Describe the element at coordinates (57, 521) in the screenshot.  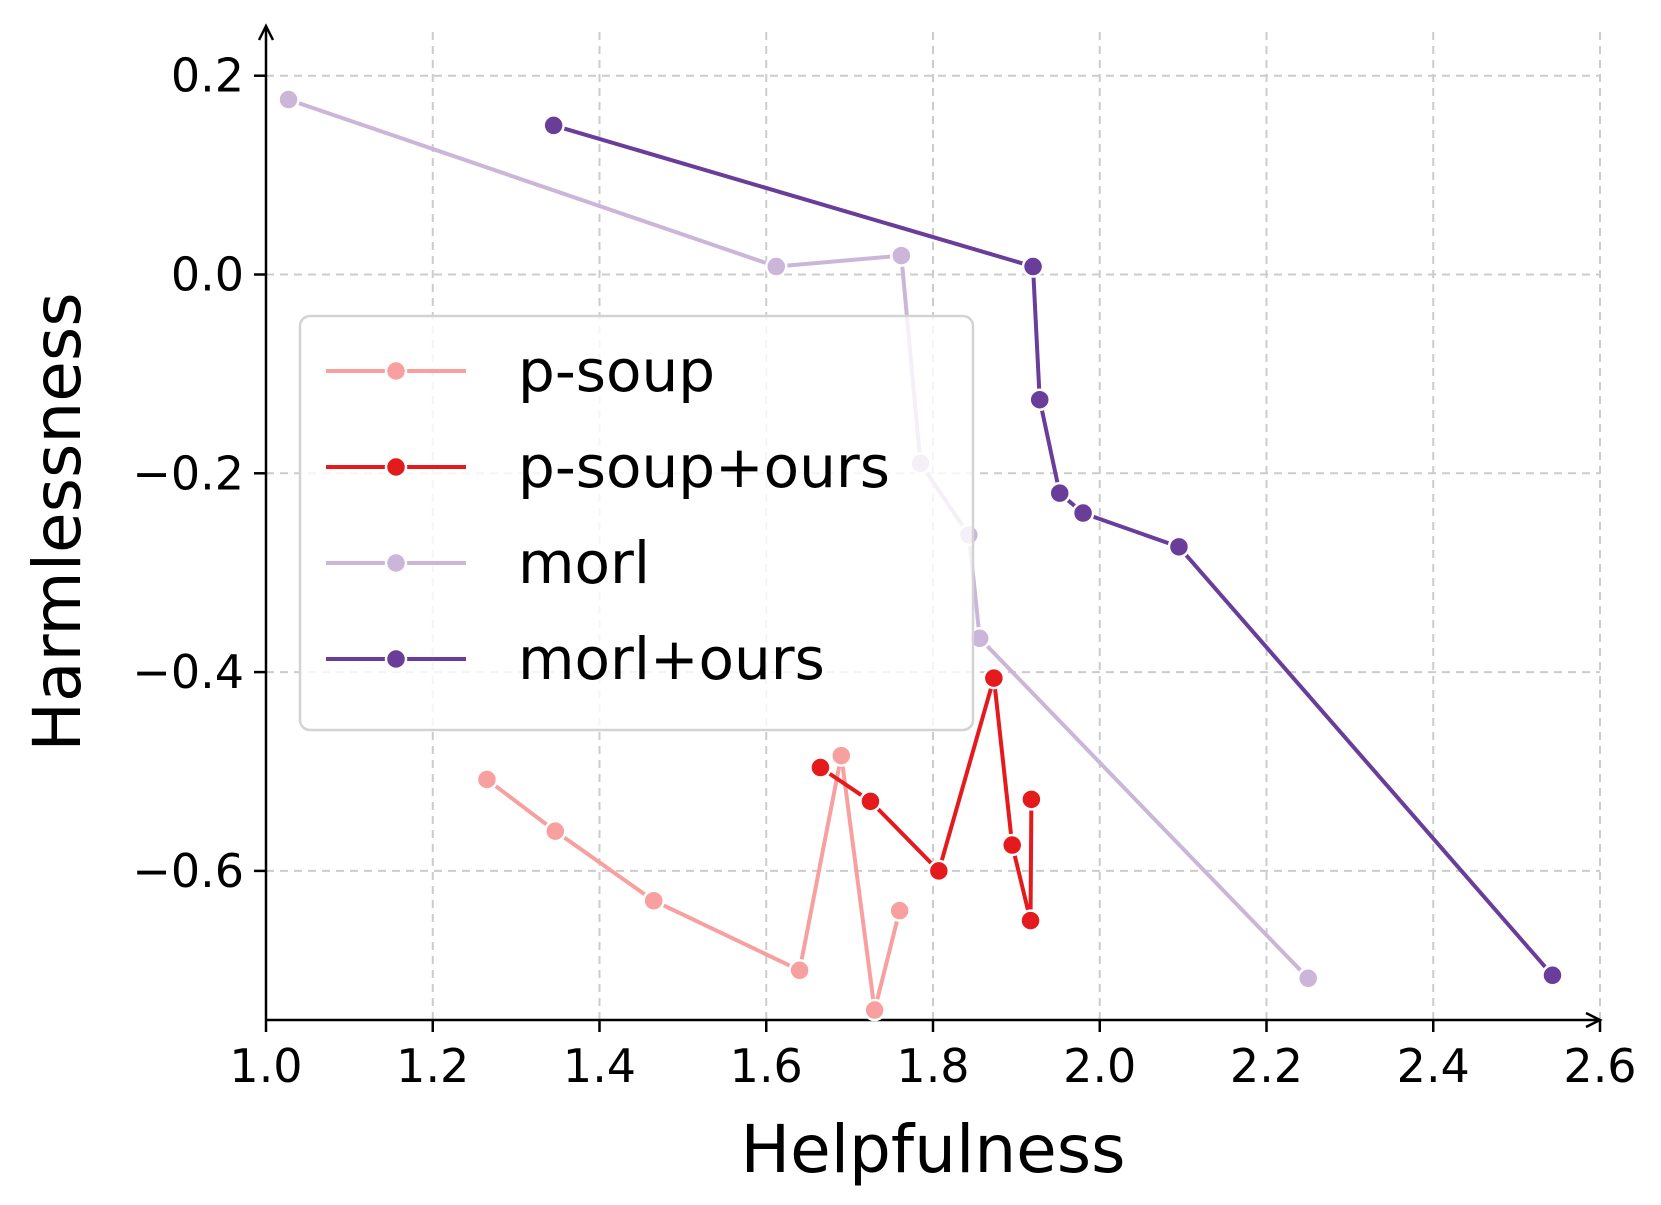
I see `y-axis-label: Harmlessness` at that location.